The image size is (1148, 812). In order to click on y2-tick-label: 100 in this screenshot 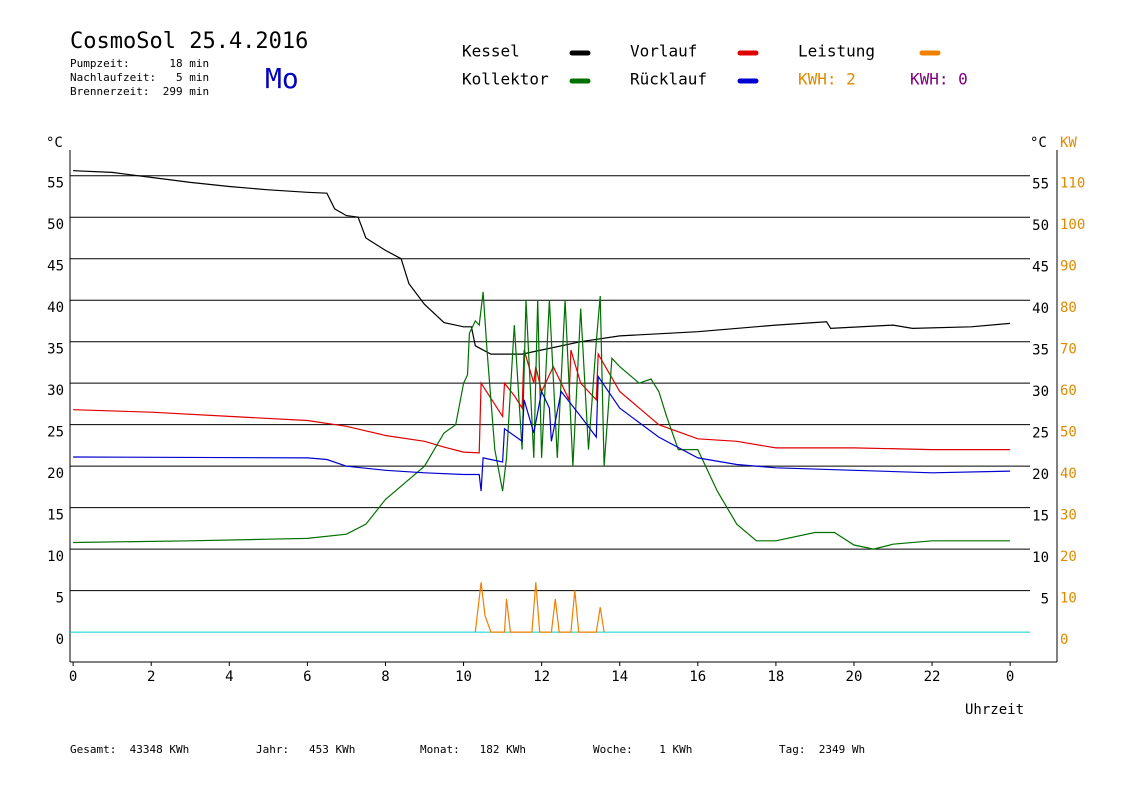, I will do `click(1072, 225)`.